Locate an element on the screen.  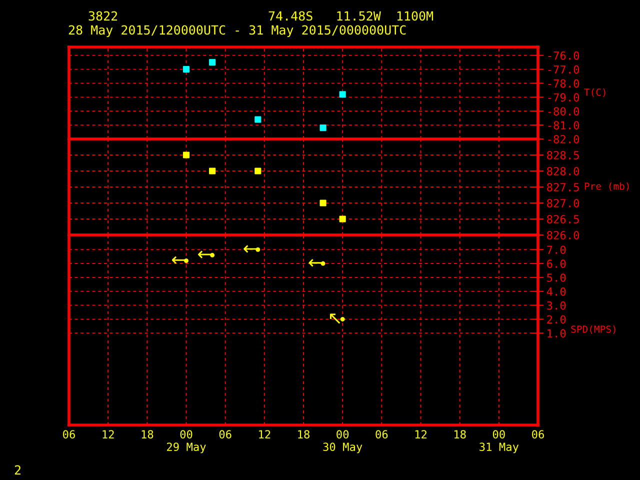
y-tick-label: -79.0 is located at coordinates (564, 97).